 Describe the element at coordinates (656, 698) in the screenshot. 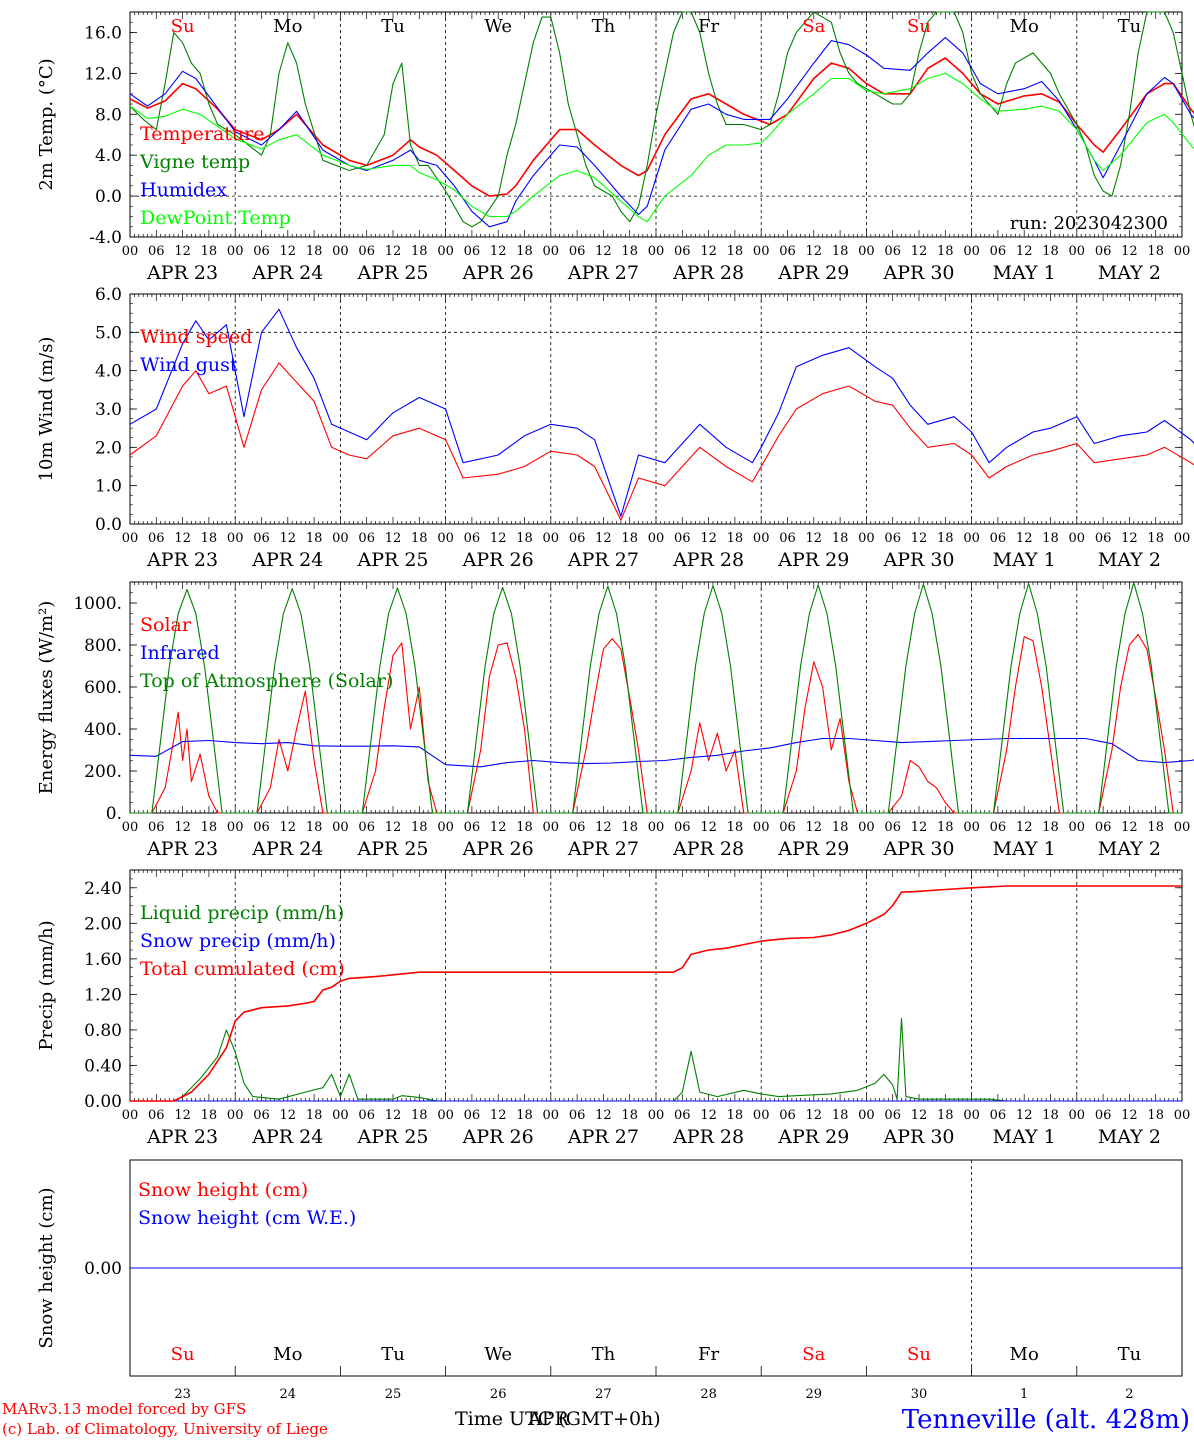

I see `series-line-top-of-atmosphere-solar` at that location.